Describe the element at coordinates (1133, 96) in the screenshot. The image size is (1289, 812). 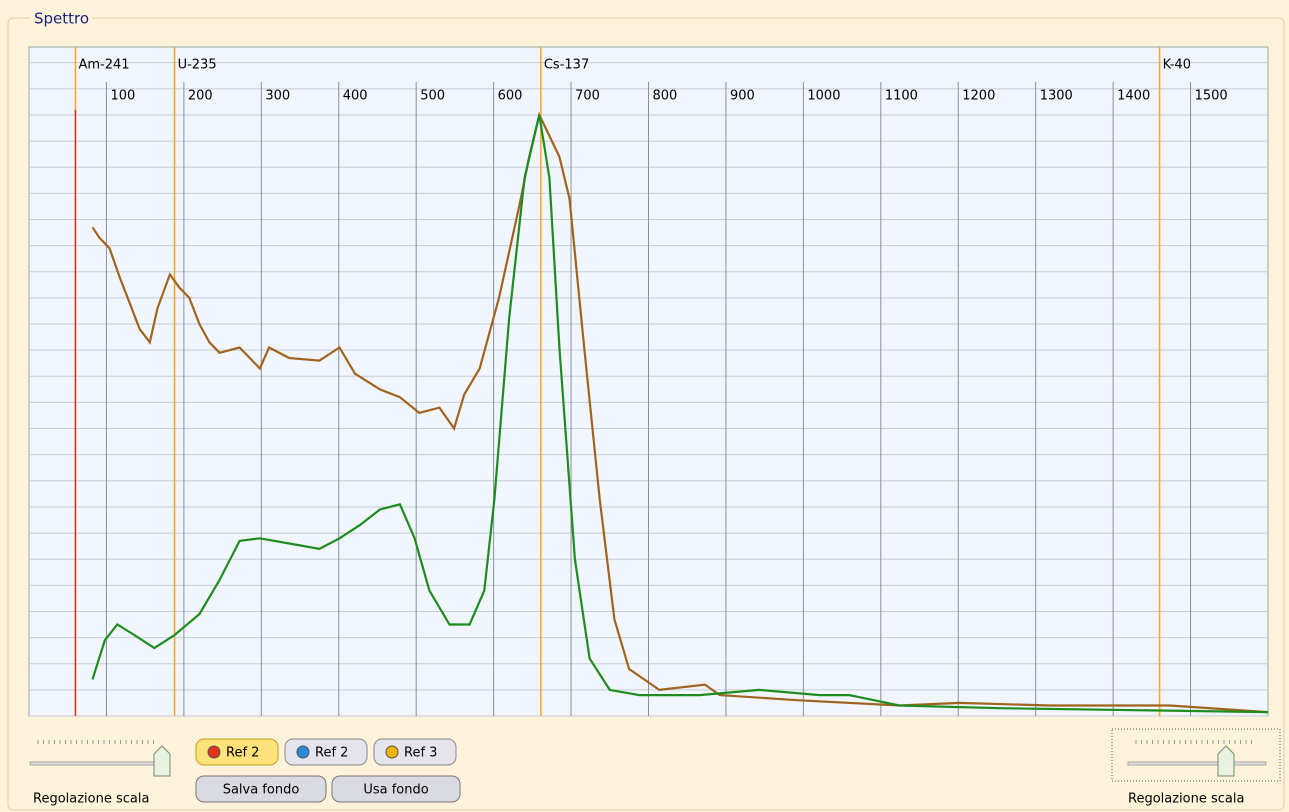
I see `x-tick-label: 1400` at that location.